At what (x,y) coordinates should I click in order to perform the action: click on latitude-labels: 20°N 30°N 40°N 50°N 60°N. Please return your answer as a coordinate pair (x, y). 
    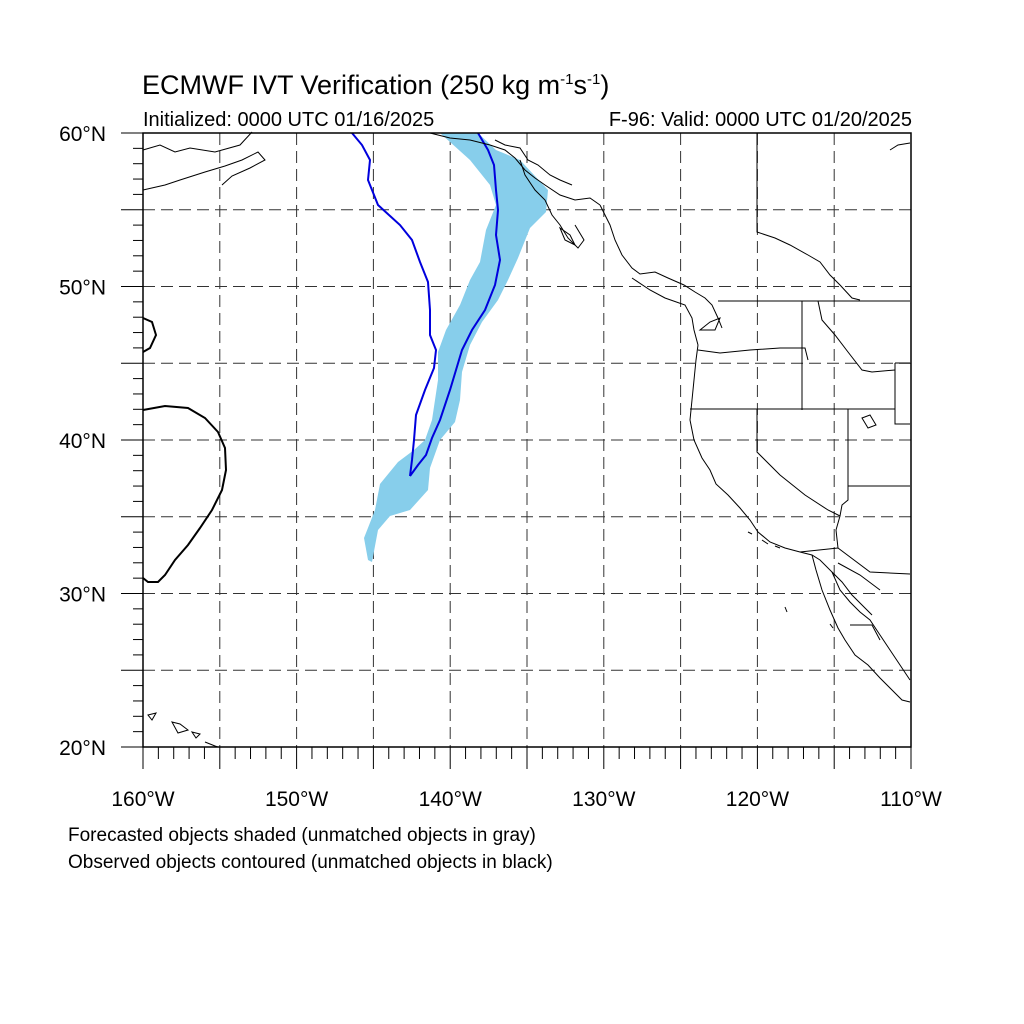
    Looking at the image, I should click on (82, 441).